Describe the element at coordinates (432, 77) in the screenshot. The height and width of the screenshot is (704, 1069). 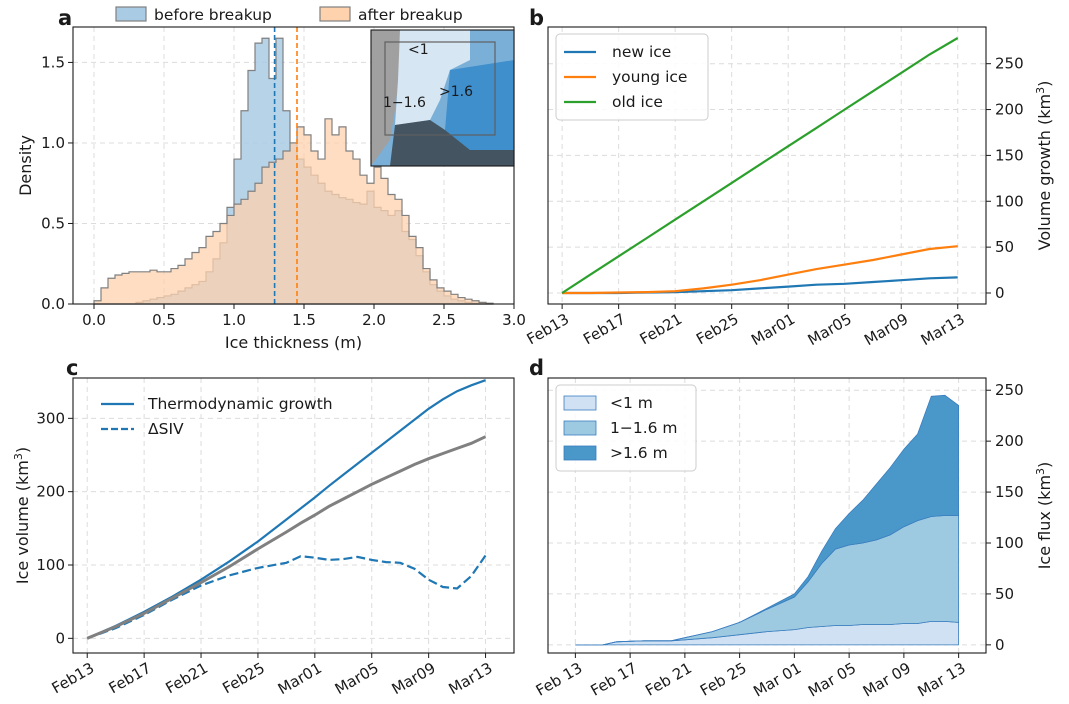
I see `inset-region-thin` at that location.